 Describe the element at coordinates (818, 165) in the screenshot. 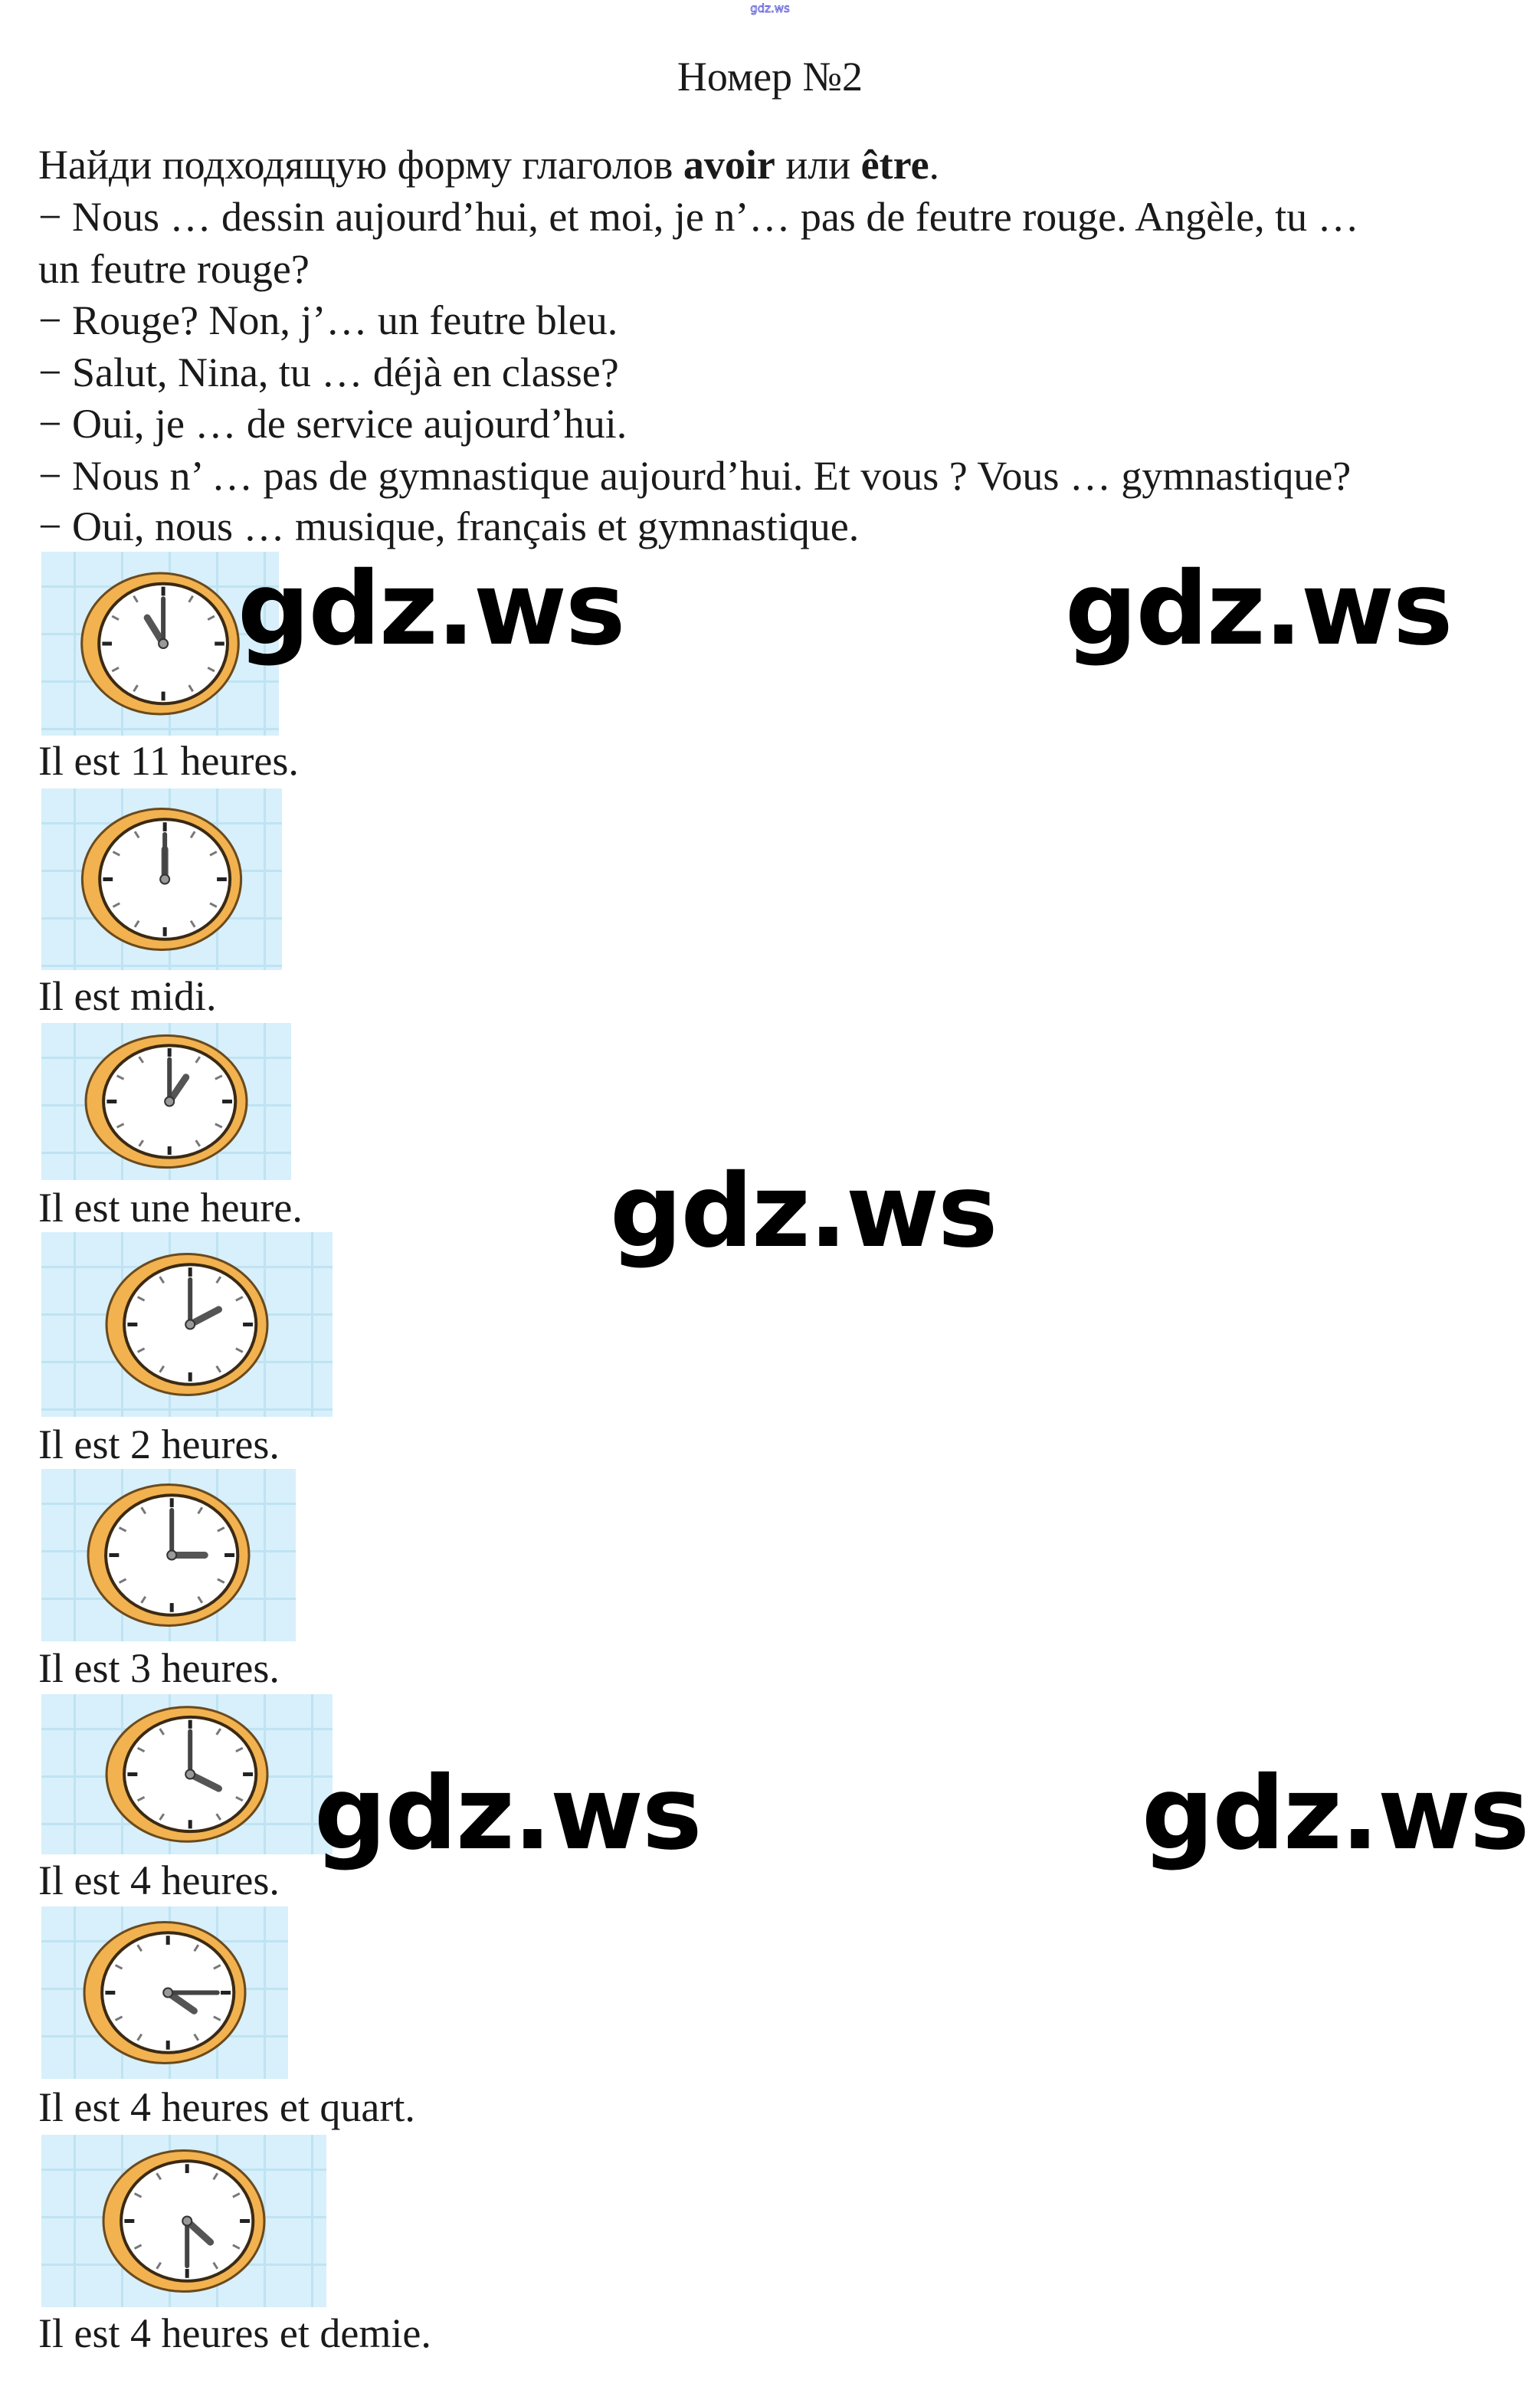

I see `task-middle: или` at that location.